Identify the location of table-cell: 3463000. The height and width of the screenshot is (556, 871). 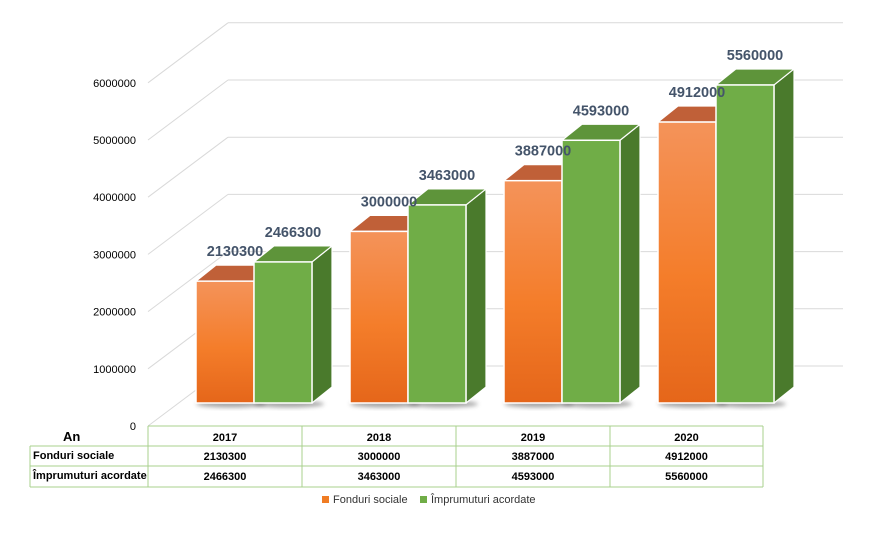
(379, 477).